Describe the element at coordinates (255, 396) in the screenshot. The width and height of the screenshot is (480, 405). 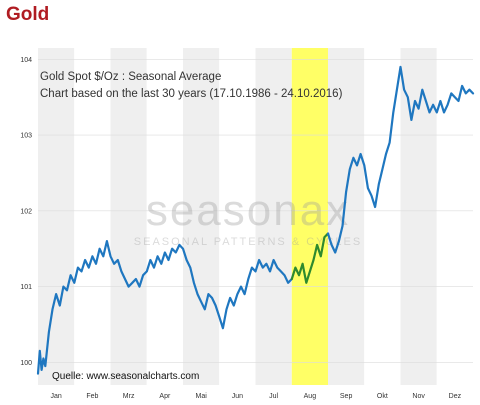
I see `x-axis: Jan Feb Mrz Apr Mai Jun Jul Aug Sep Okt Nov Dez` at that location.